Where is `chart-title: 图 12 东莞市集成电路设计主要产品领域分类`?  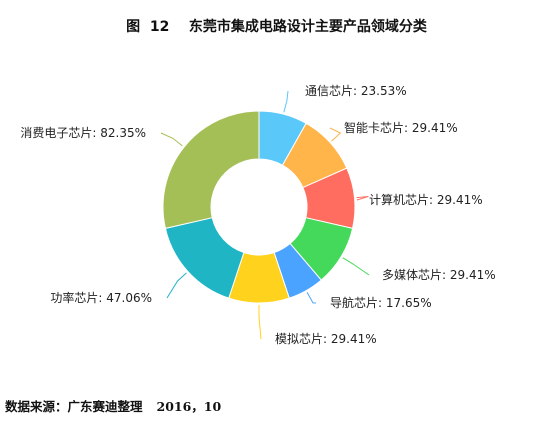
chart-title: 图 12 东莞市集成电路设计主要产品领域分类 is located at coordinates (276, 27).